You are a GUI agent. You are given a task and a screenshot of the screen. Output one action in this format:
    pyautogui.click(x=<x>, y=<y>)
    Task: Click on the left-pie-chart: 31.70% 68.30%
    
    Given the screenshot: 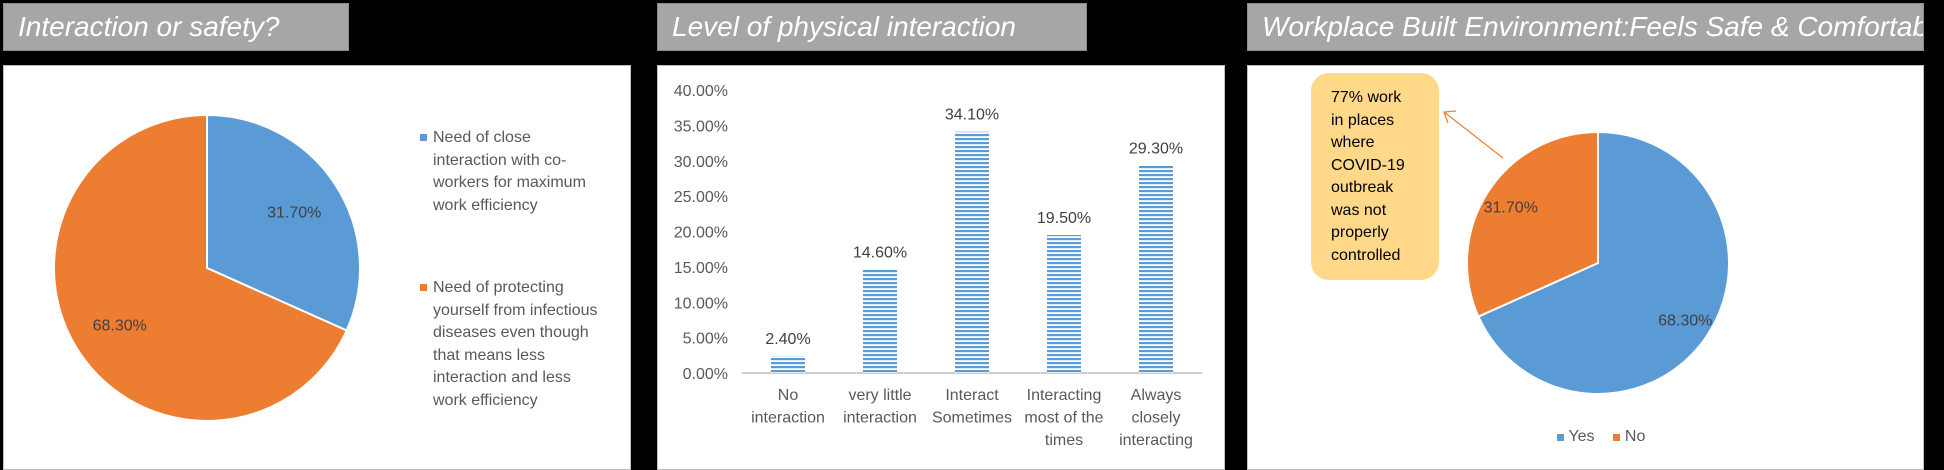 What is the action you would take?
    pyautogui.click(x=207, y=267)
    